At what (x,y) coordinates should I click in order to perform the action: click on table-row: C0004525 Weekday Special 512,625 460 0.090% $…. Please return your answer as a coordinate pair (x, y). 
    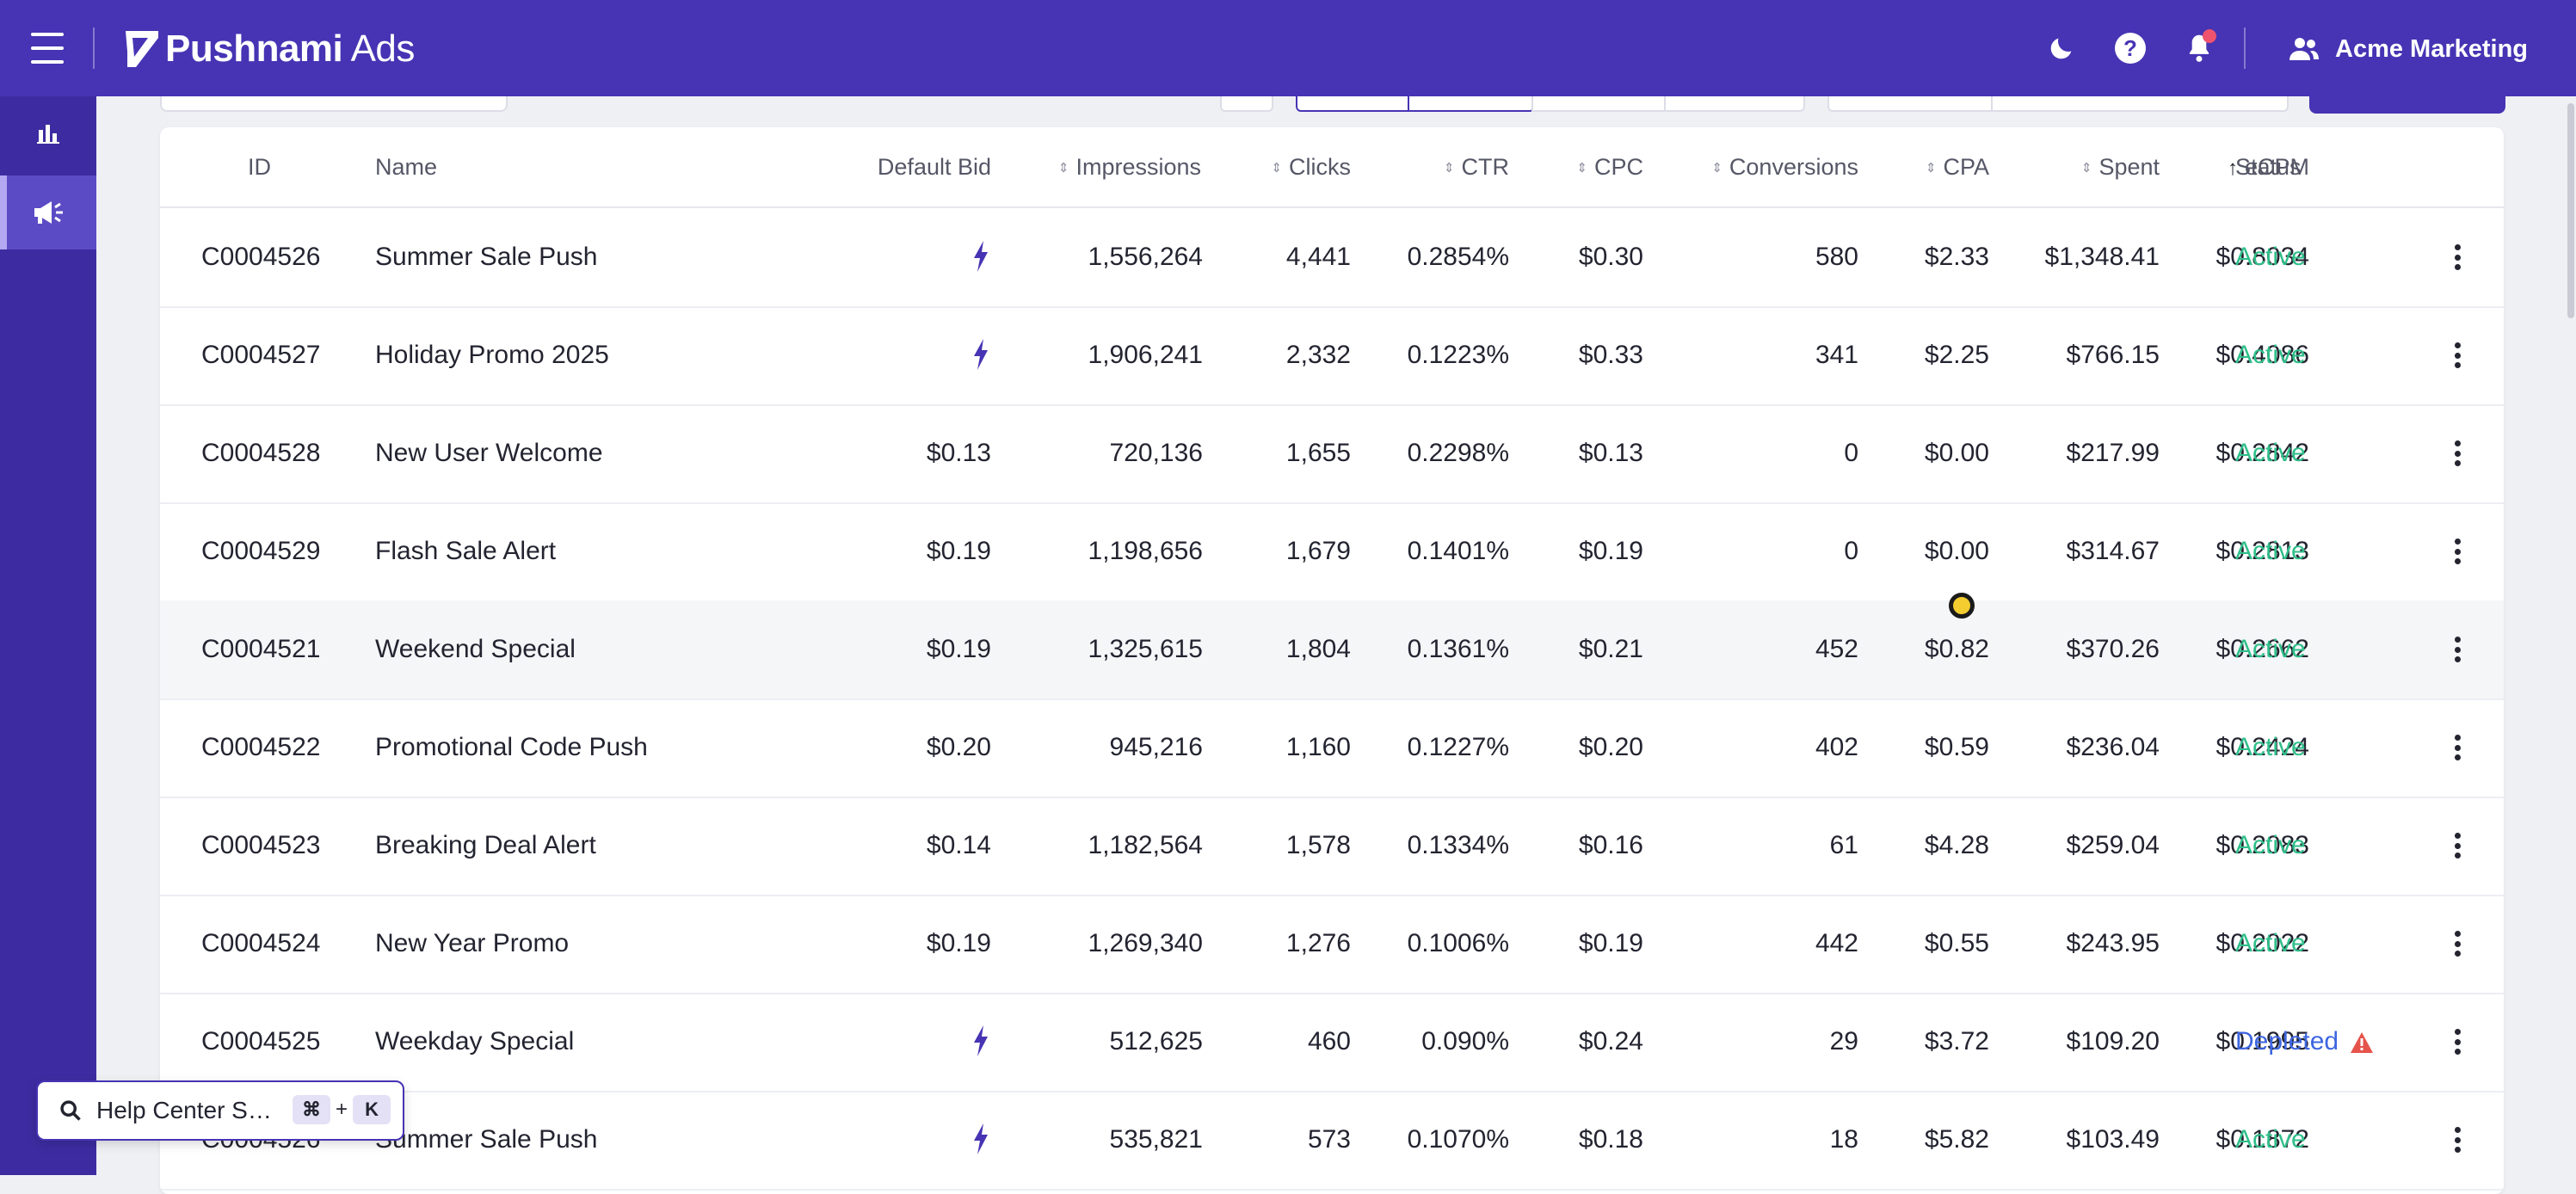
    Looking at the image, I should click on (1332, 1042).